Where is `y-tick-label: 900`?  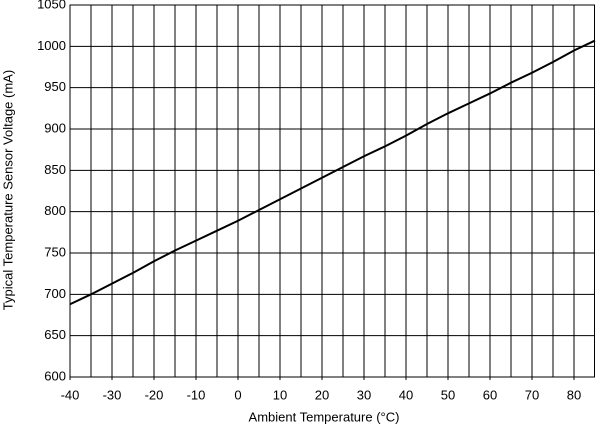
y-tick-label: 900 is located at coordinates (55, 127).